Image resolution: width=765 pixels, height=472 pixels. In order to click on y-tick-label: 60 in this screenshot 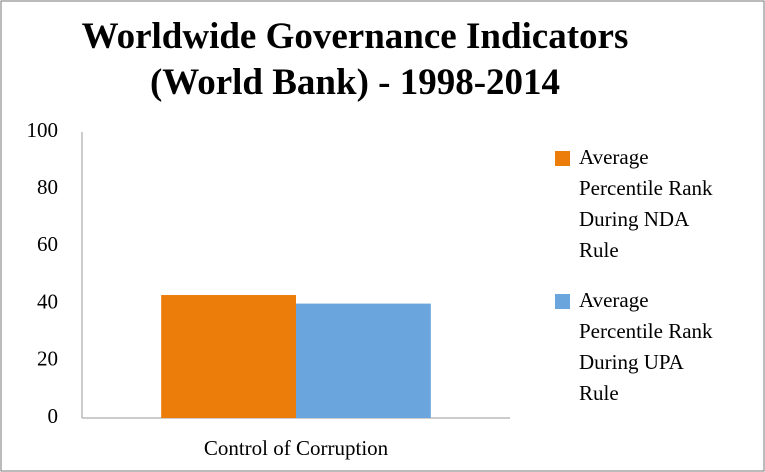, I will do `click(47, 244)`.